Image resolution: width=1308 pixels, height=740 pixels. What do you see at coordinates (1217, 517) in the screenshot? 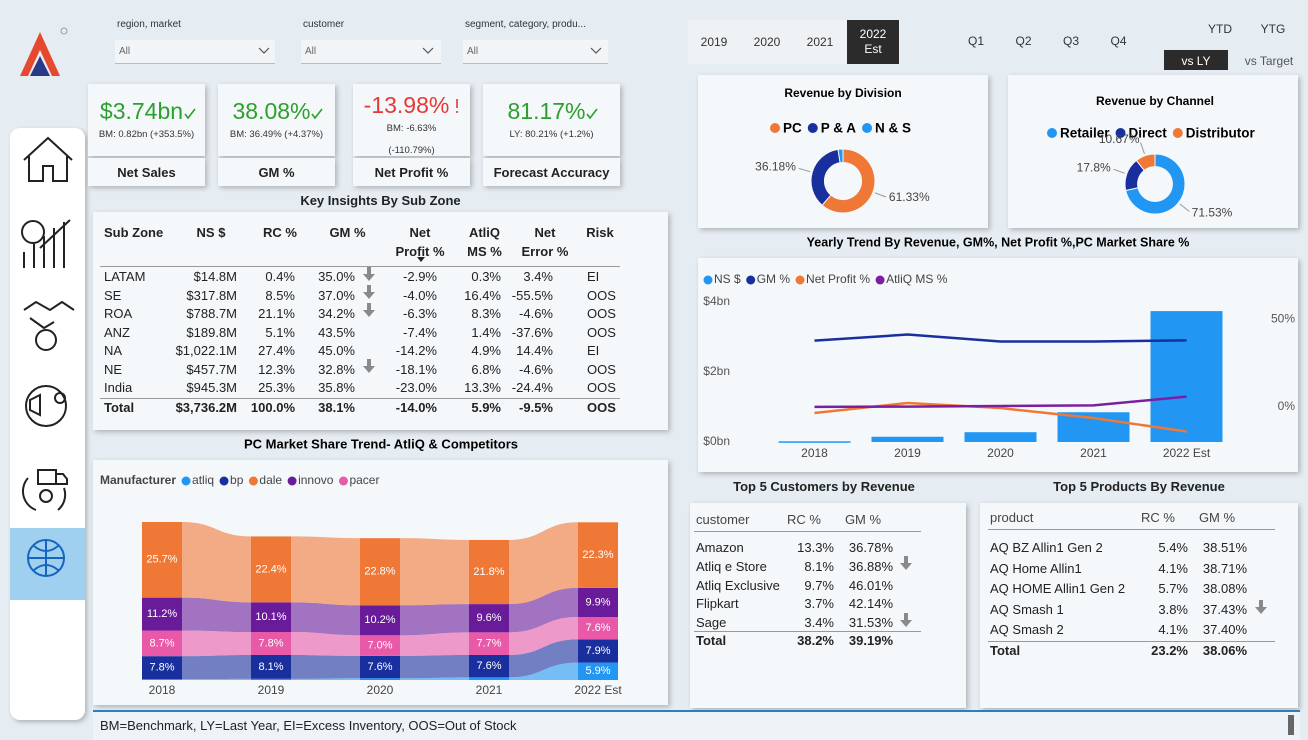
I see `column-header: GM %` at bounding box center [1217, 517].